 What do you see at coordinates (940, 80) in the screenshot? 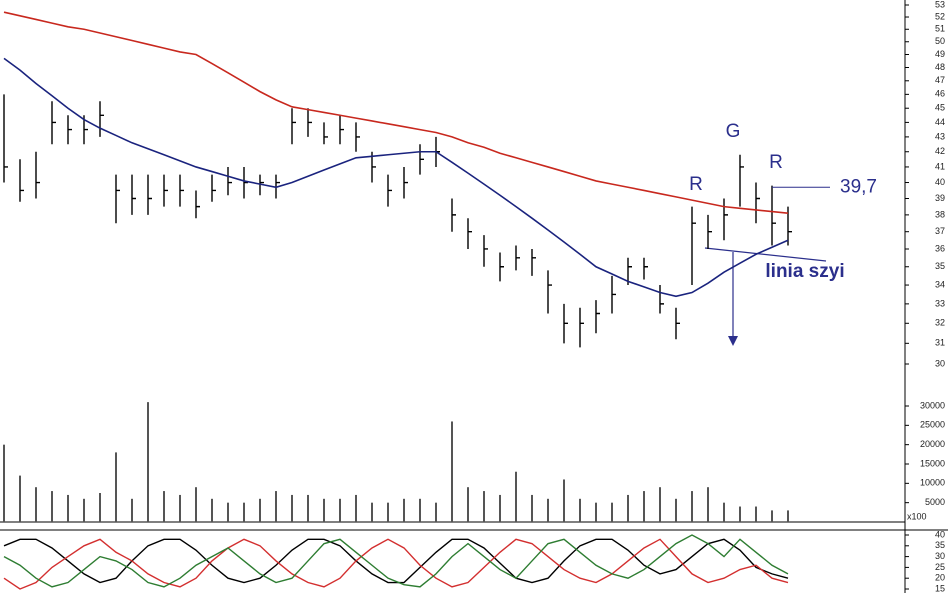
I see `y-tick-label: 47` at bounding box center [940, 80].